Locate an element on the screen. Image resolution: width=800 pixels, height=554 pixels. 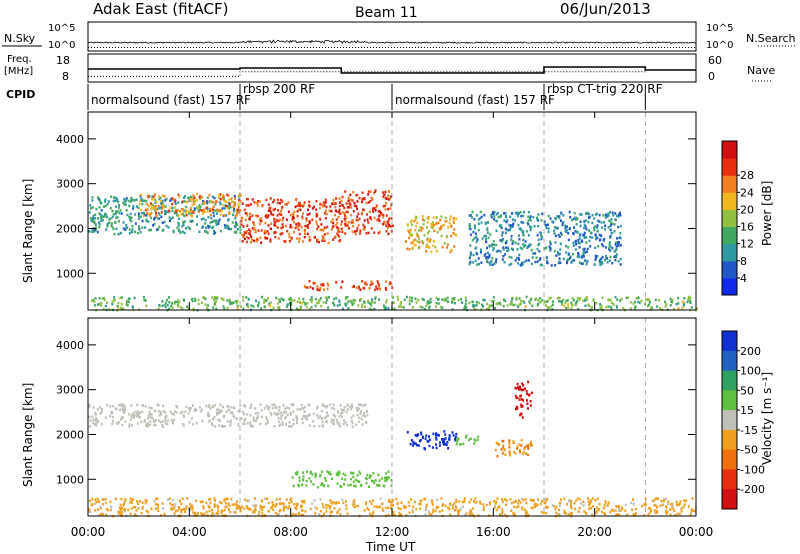
y-tick-label: 3000 is located at coordinates (70, 184).